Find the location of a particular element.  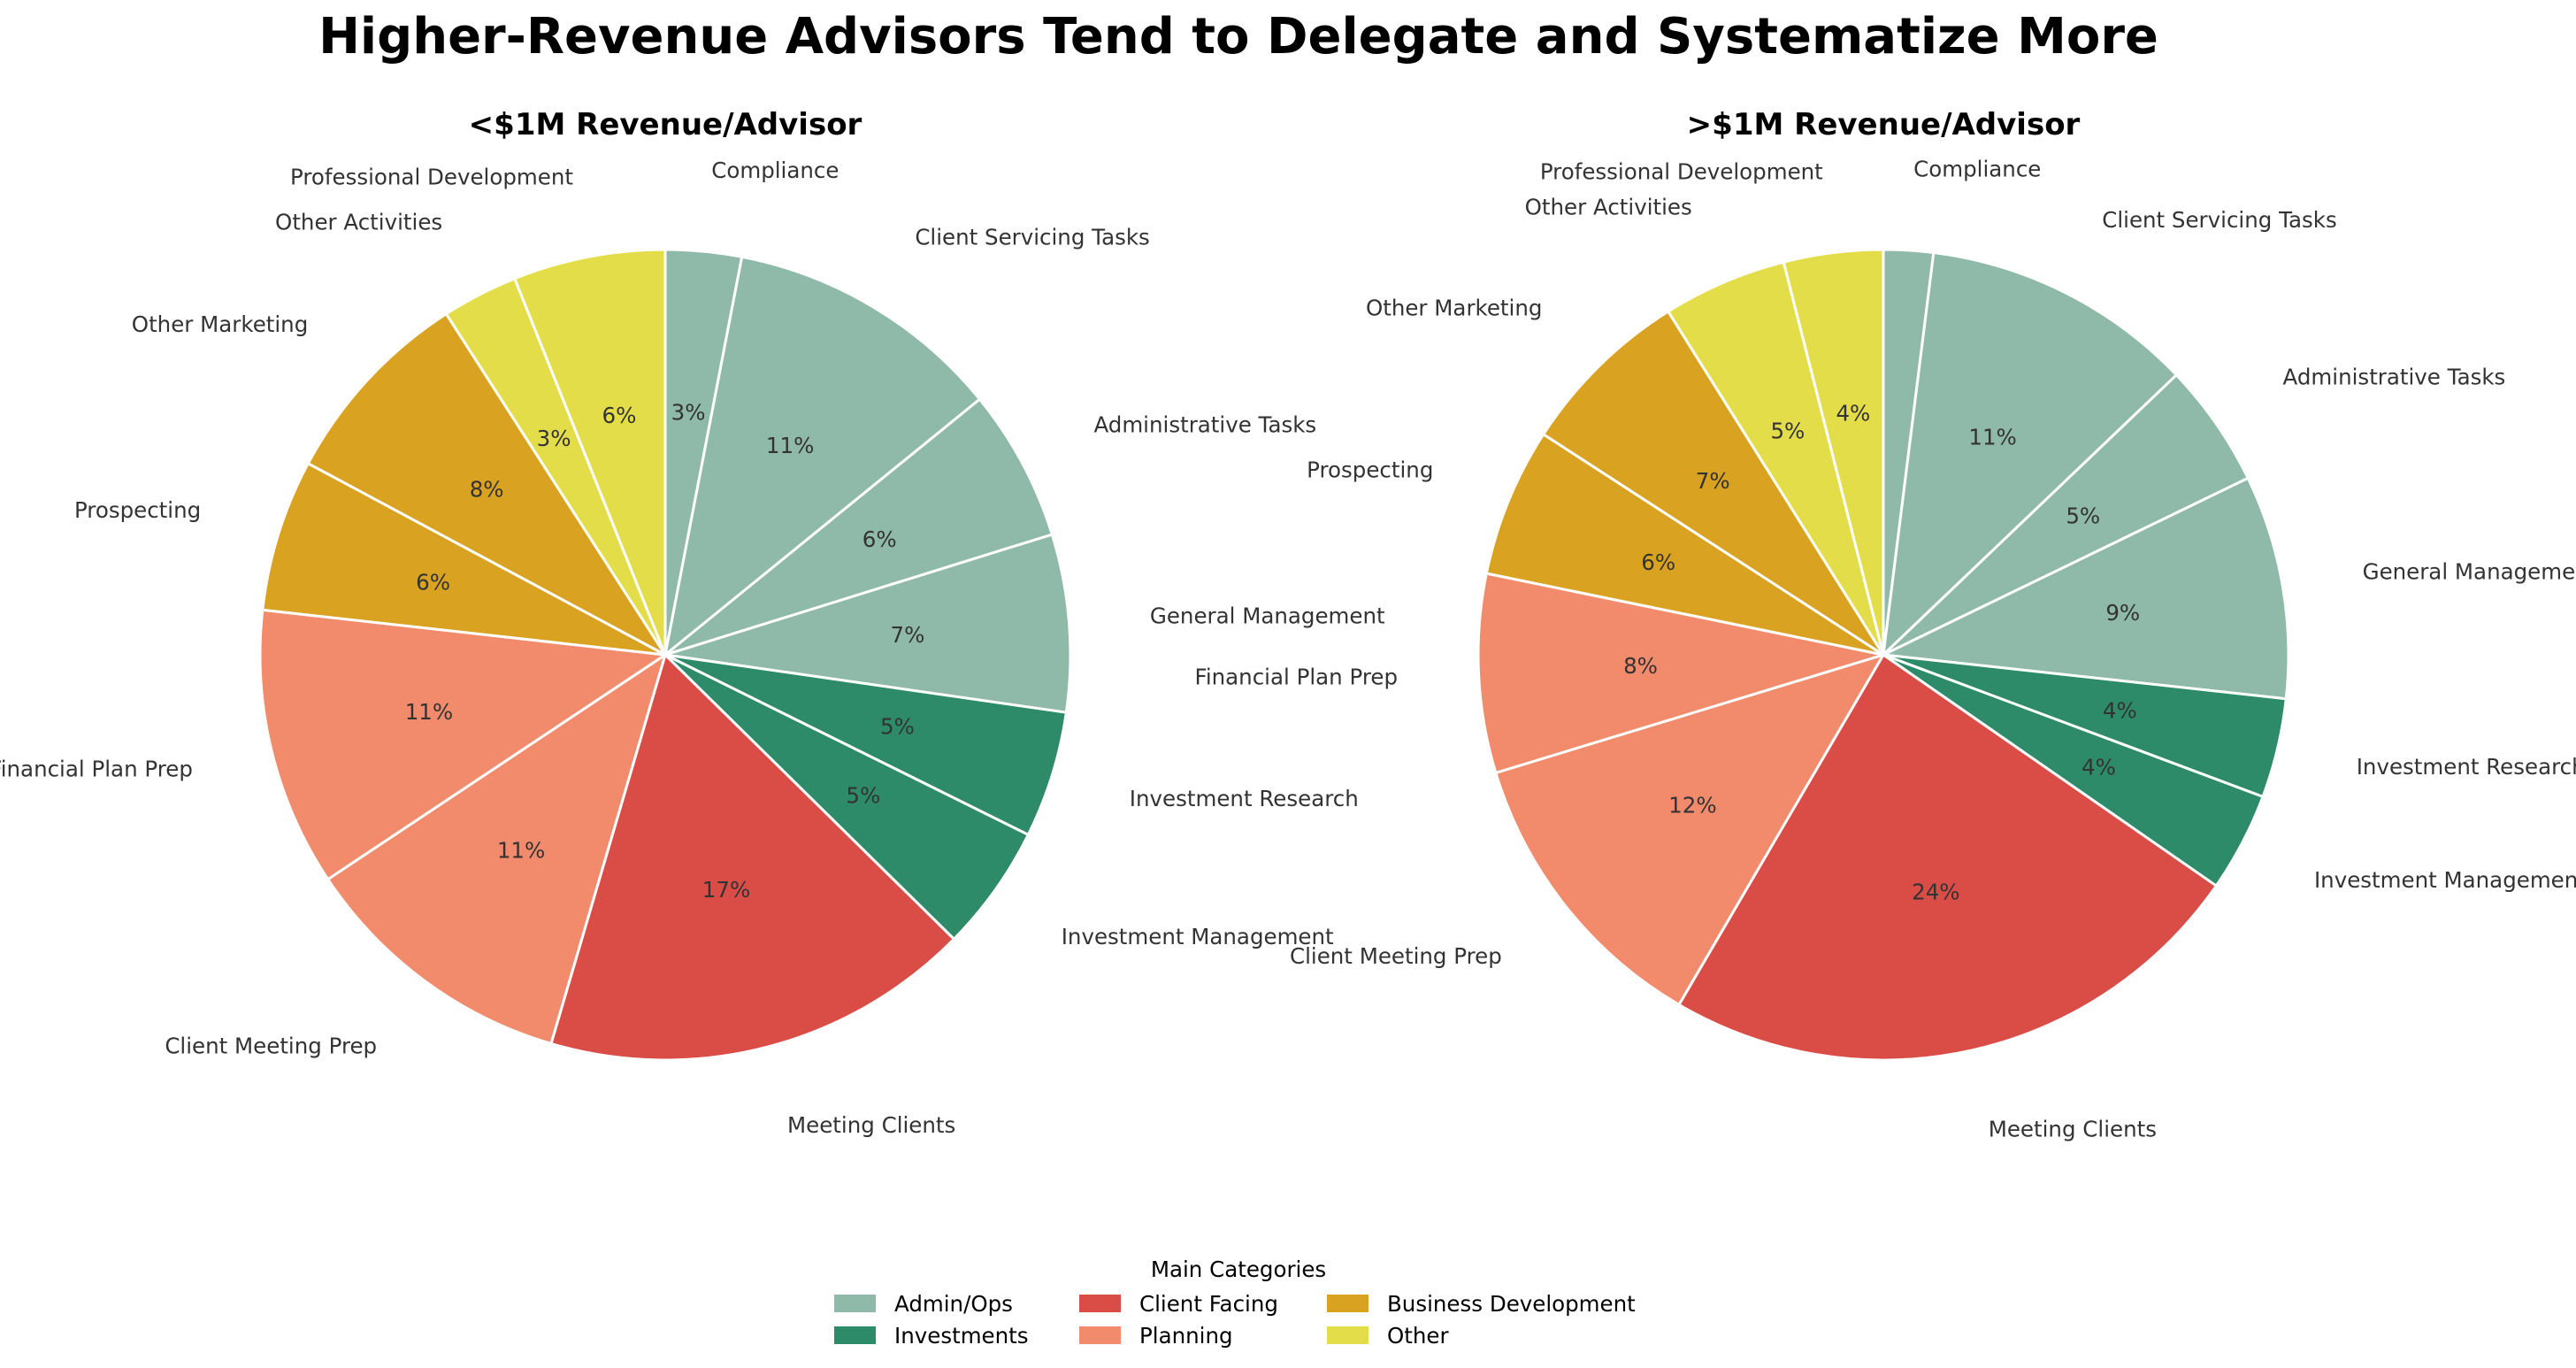

pie-slice-under-1m-prospecting is located at coordinates (463, 559).